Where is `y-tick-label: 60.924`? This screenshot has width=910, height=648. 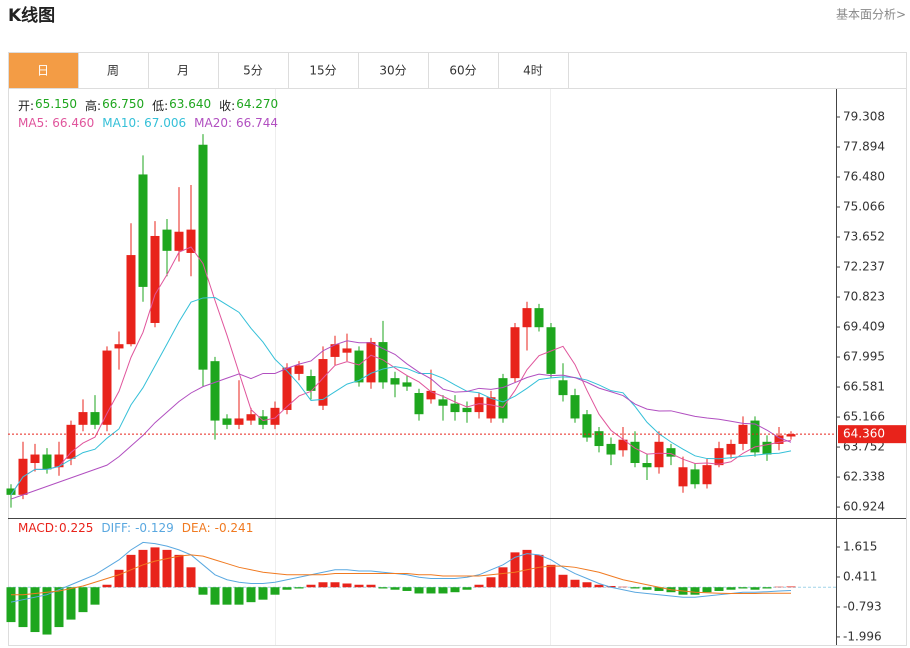 y-tick-label: 60.924 is located at coordinates (864, 507).